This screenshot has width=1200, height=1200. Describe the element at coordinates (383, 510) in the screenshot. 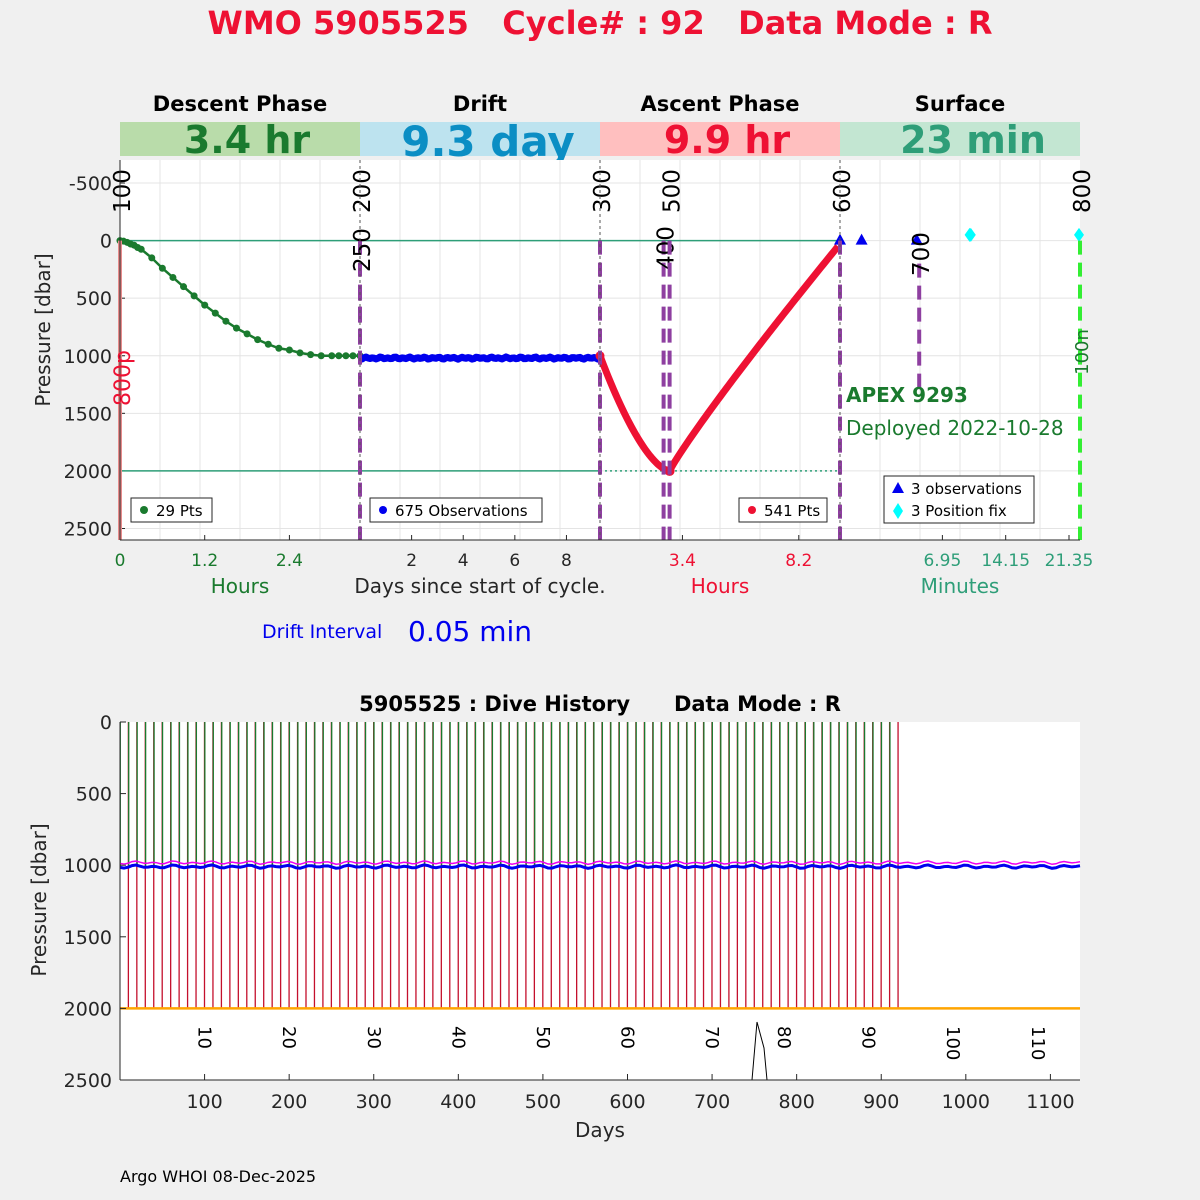

I see `drift-legend-marker` at that location.